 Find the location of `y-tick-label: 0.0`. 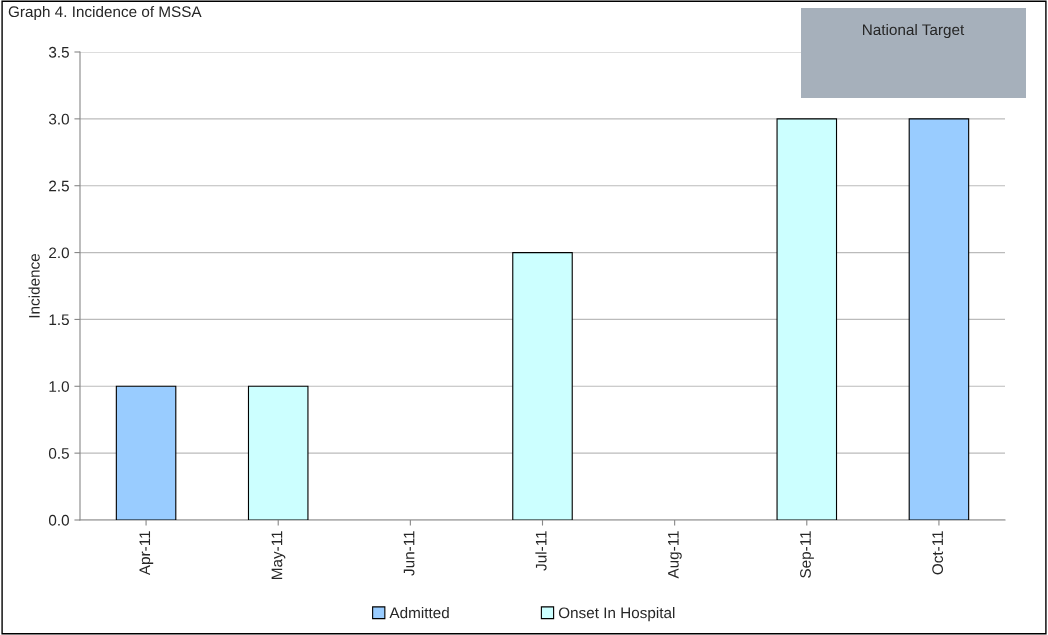

y-tick-label: 0.0 is located at coordinates (58, 520).